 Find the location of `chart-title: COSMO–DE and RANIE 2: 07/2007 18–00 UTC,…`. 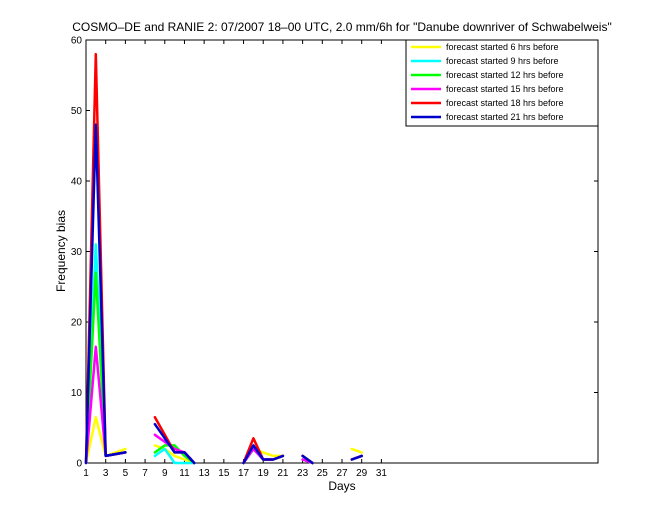

chart-title: COSMO–DE and RANIE 2: 07/2007 18–00 UTC,… is located at coordinates (341, 27).